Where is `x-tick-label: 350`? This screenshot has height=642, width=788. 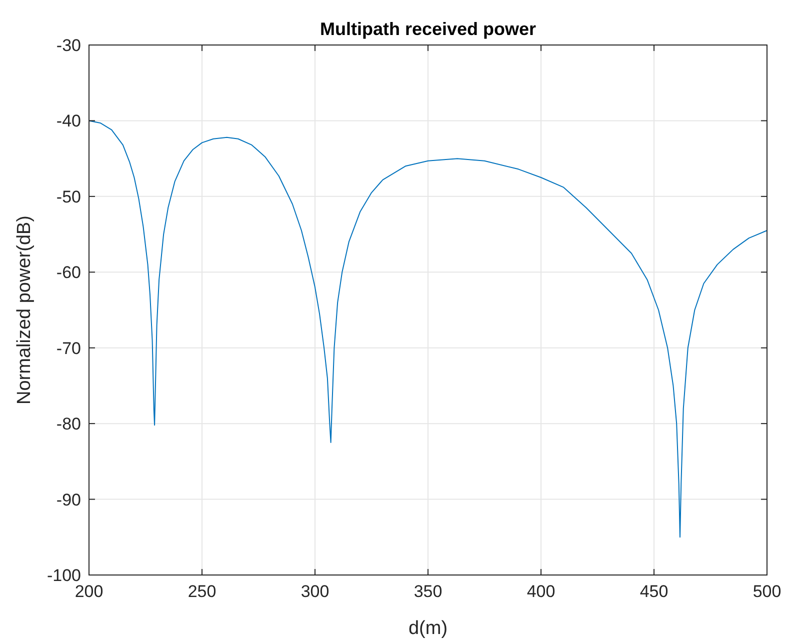 x-tick-label: 350 is located at coordinates (428, 591).